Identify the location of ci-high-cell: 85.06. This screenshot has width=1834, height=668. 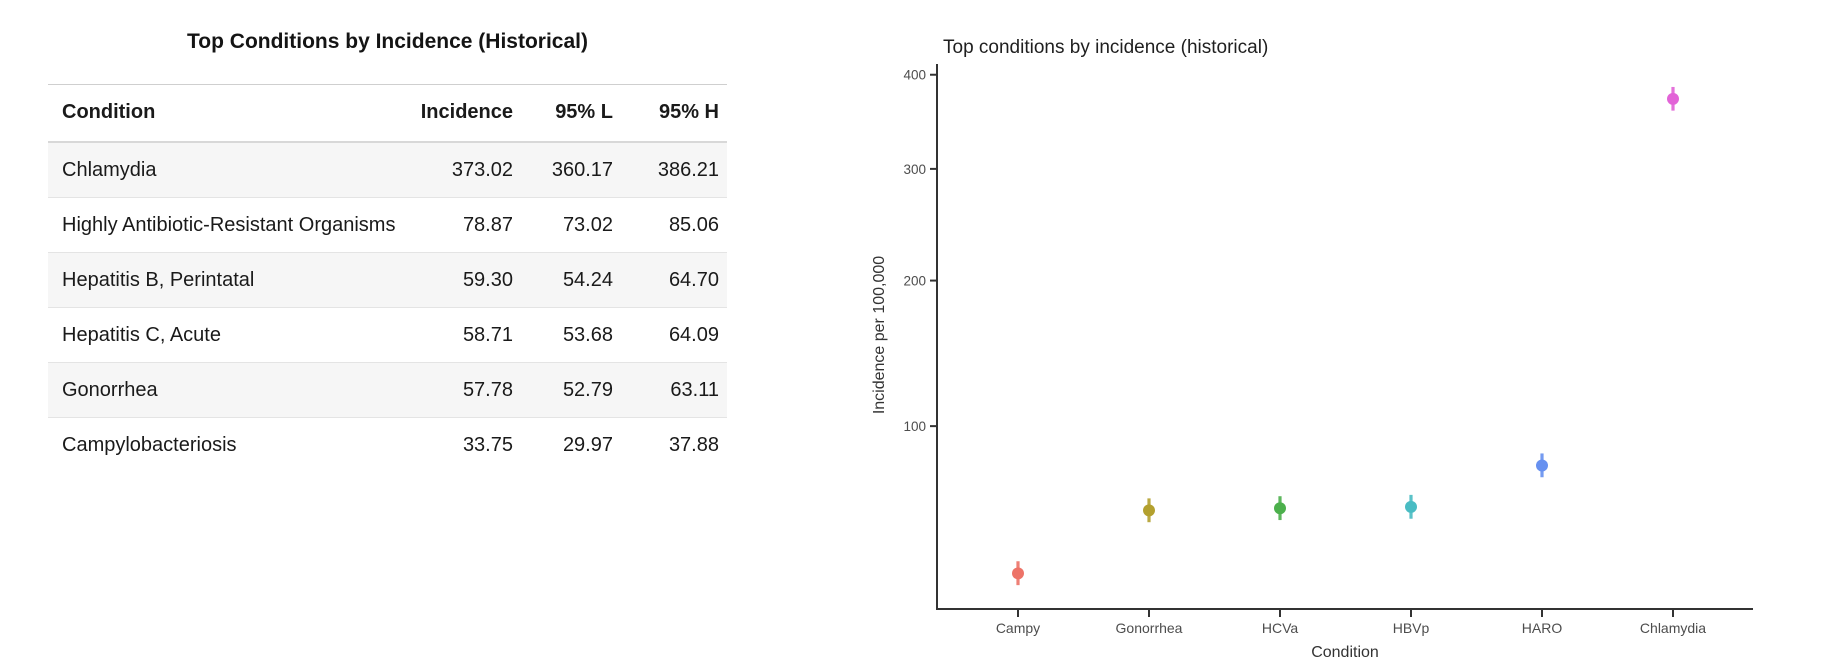
(674, 225).